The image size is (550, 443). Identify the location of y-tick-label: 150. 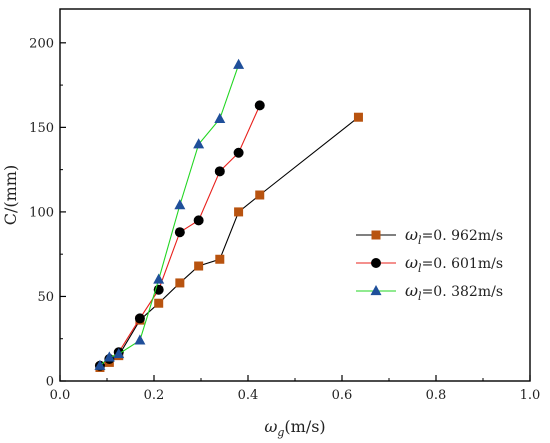
(41, 128).